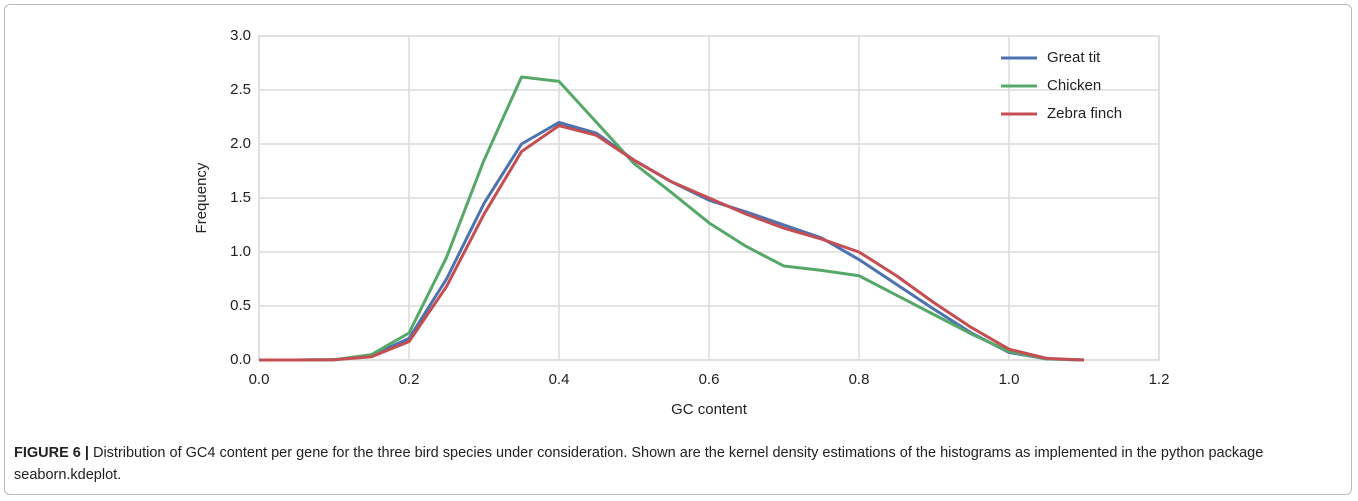 Image resolution: width=1358 pixels, height=501 pixels. I want to click on y-axis-label: Frequency, so click(201, 197).